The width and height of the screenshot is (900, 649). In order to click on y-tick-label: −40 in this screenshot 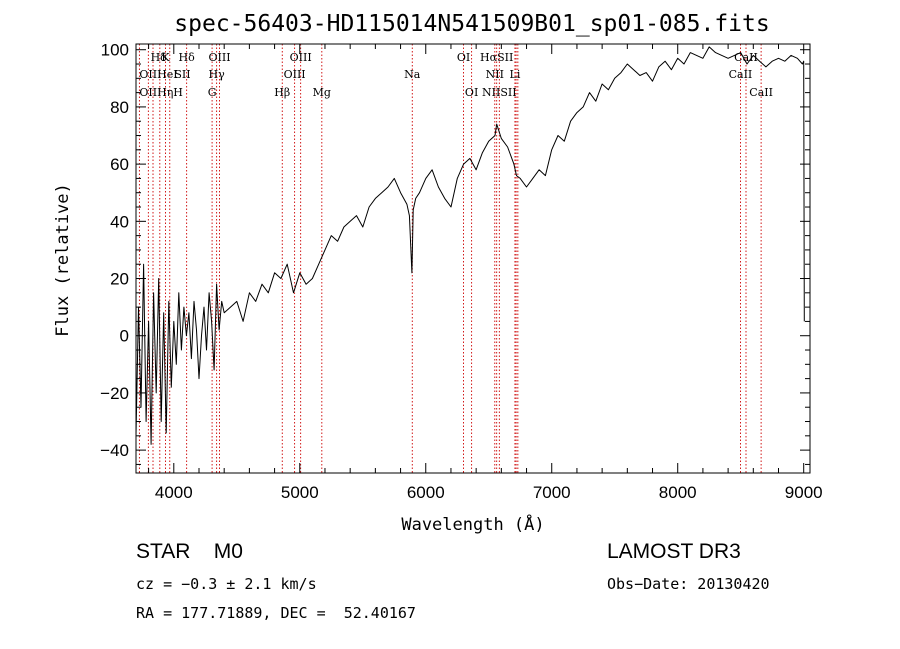, I will do `click(114, 450)`.